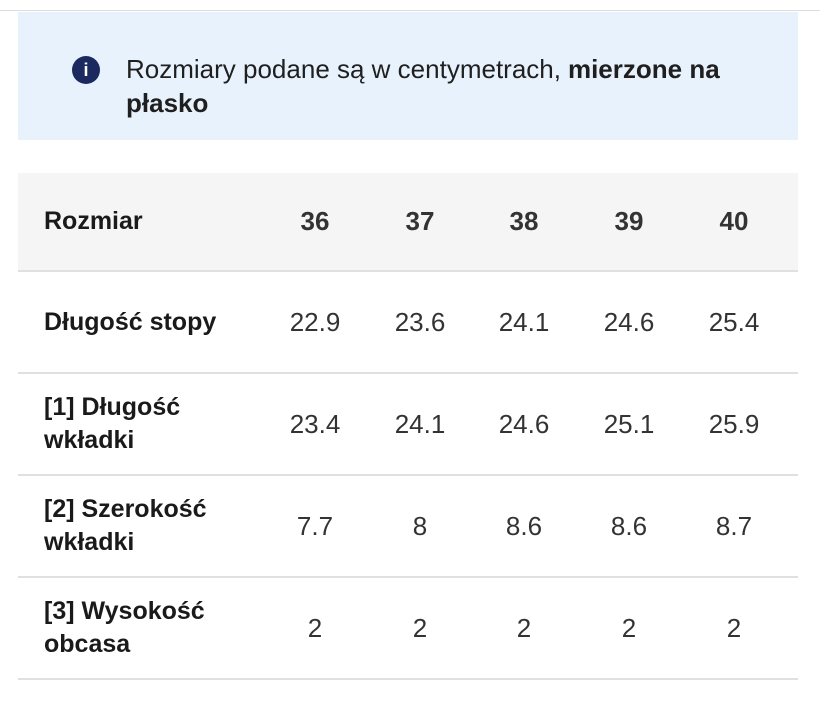  What do you see at coordinates (130, 321) in the screenshot?
I see `row-label: Długość stopy` at bounding box center [130, 321].